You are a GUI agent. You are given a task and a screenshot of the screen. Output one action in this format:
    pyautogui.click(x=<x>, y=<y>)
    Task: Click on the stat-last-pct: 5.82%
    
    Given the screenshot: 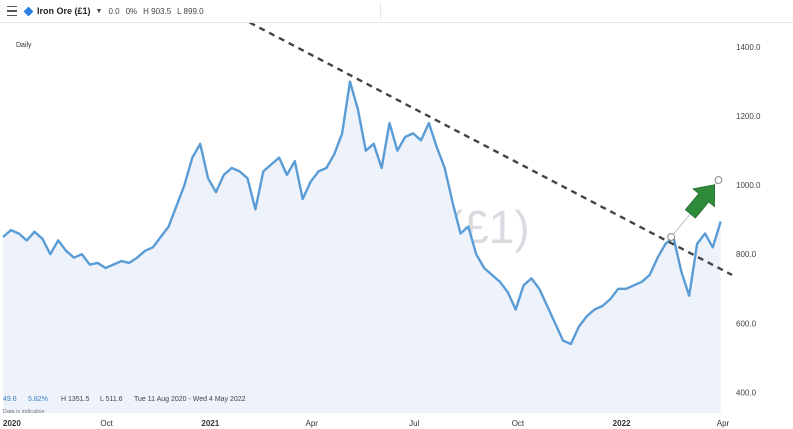 What is the action you would take?
    pyautogui.click(x=38, y=399)
    